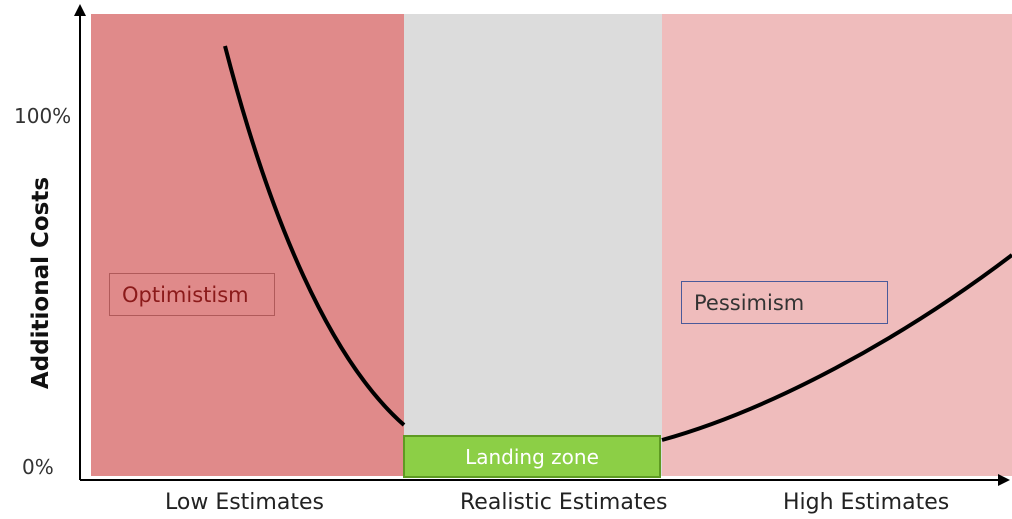  What do you see at coordinates (192, 294) in the screenshot?
I see `optimism-label: Optimistism` at bounding box center [192, 294].